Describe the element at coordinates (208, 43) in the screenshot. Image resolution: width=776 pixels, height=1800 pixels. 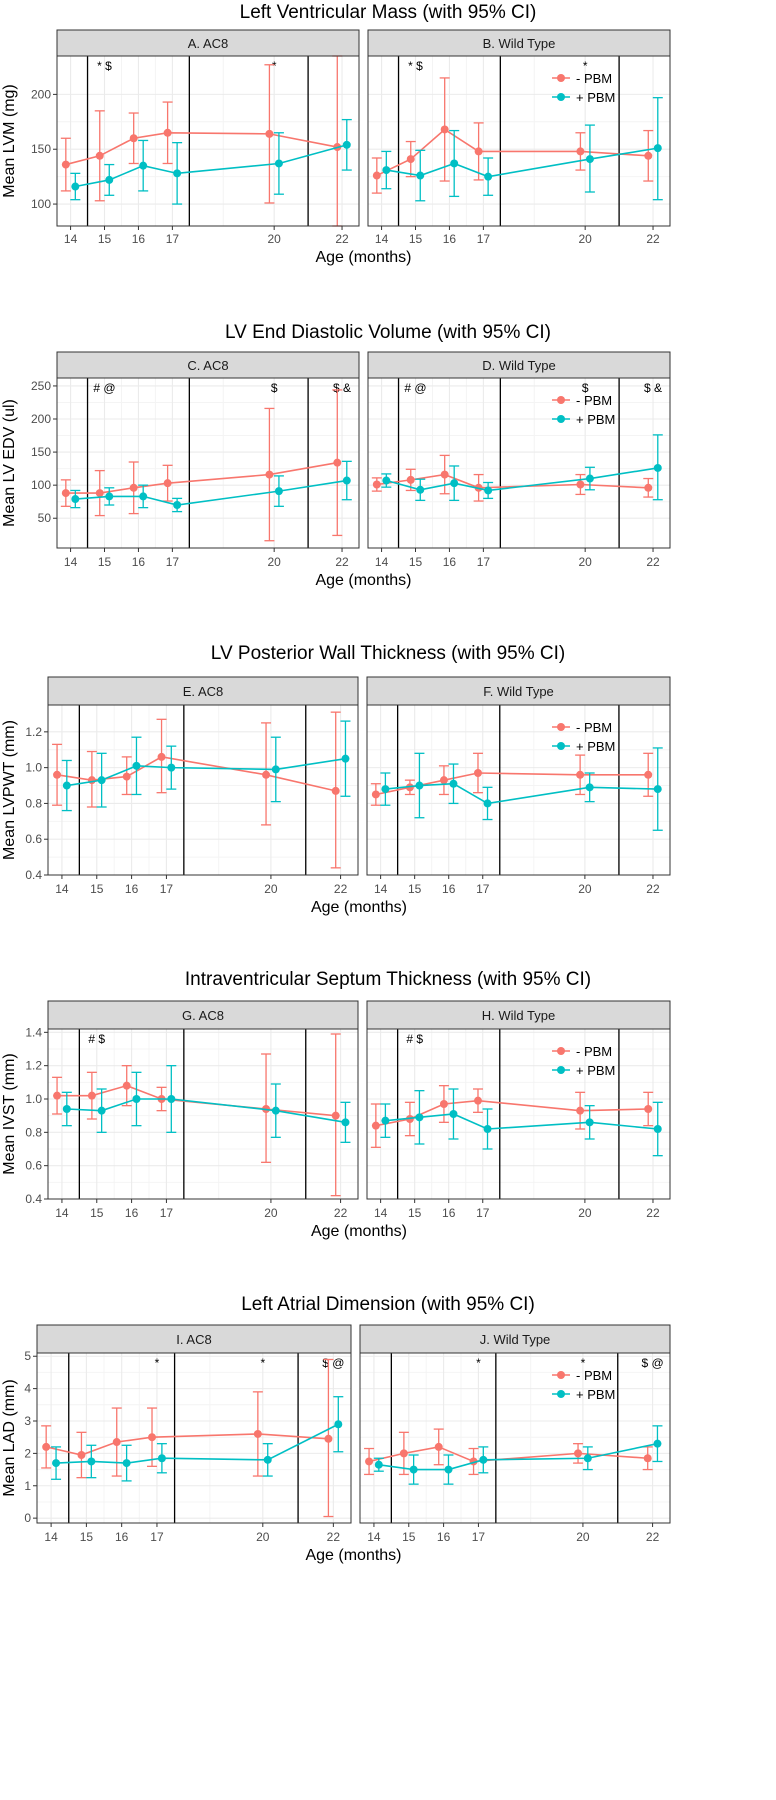
I see `facet-strip-label: A. AC8` at that location.